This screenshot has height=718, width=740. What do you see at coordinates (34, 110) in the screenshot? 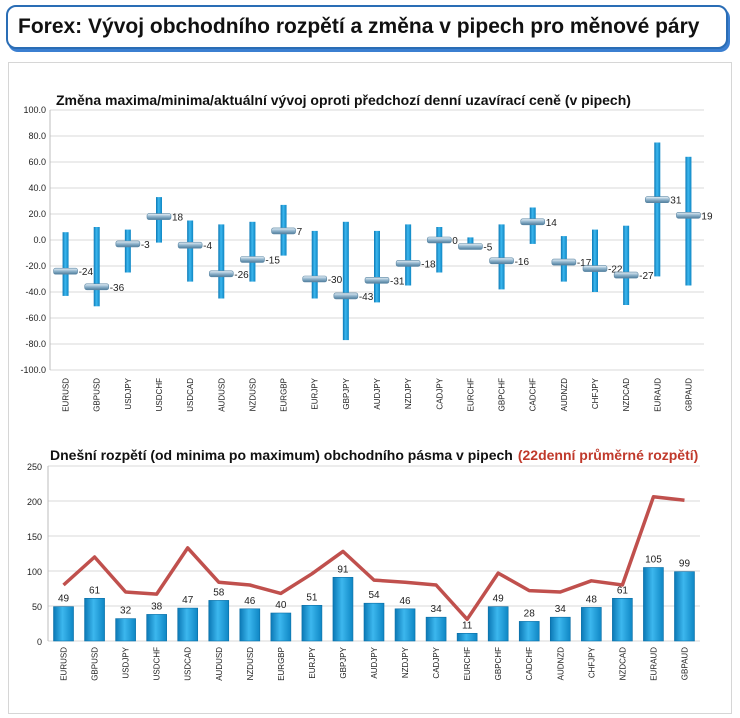
I see `chart1-y-tick: 100.0` at bounding box center [34, 110].